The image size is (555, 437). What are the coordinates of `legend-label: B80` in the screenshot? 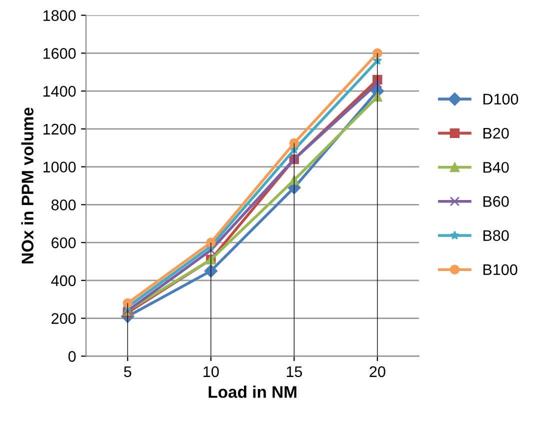 It's located at (496, 235).